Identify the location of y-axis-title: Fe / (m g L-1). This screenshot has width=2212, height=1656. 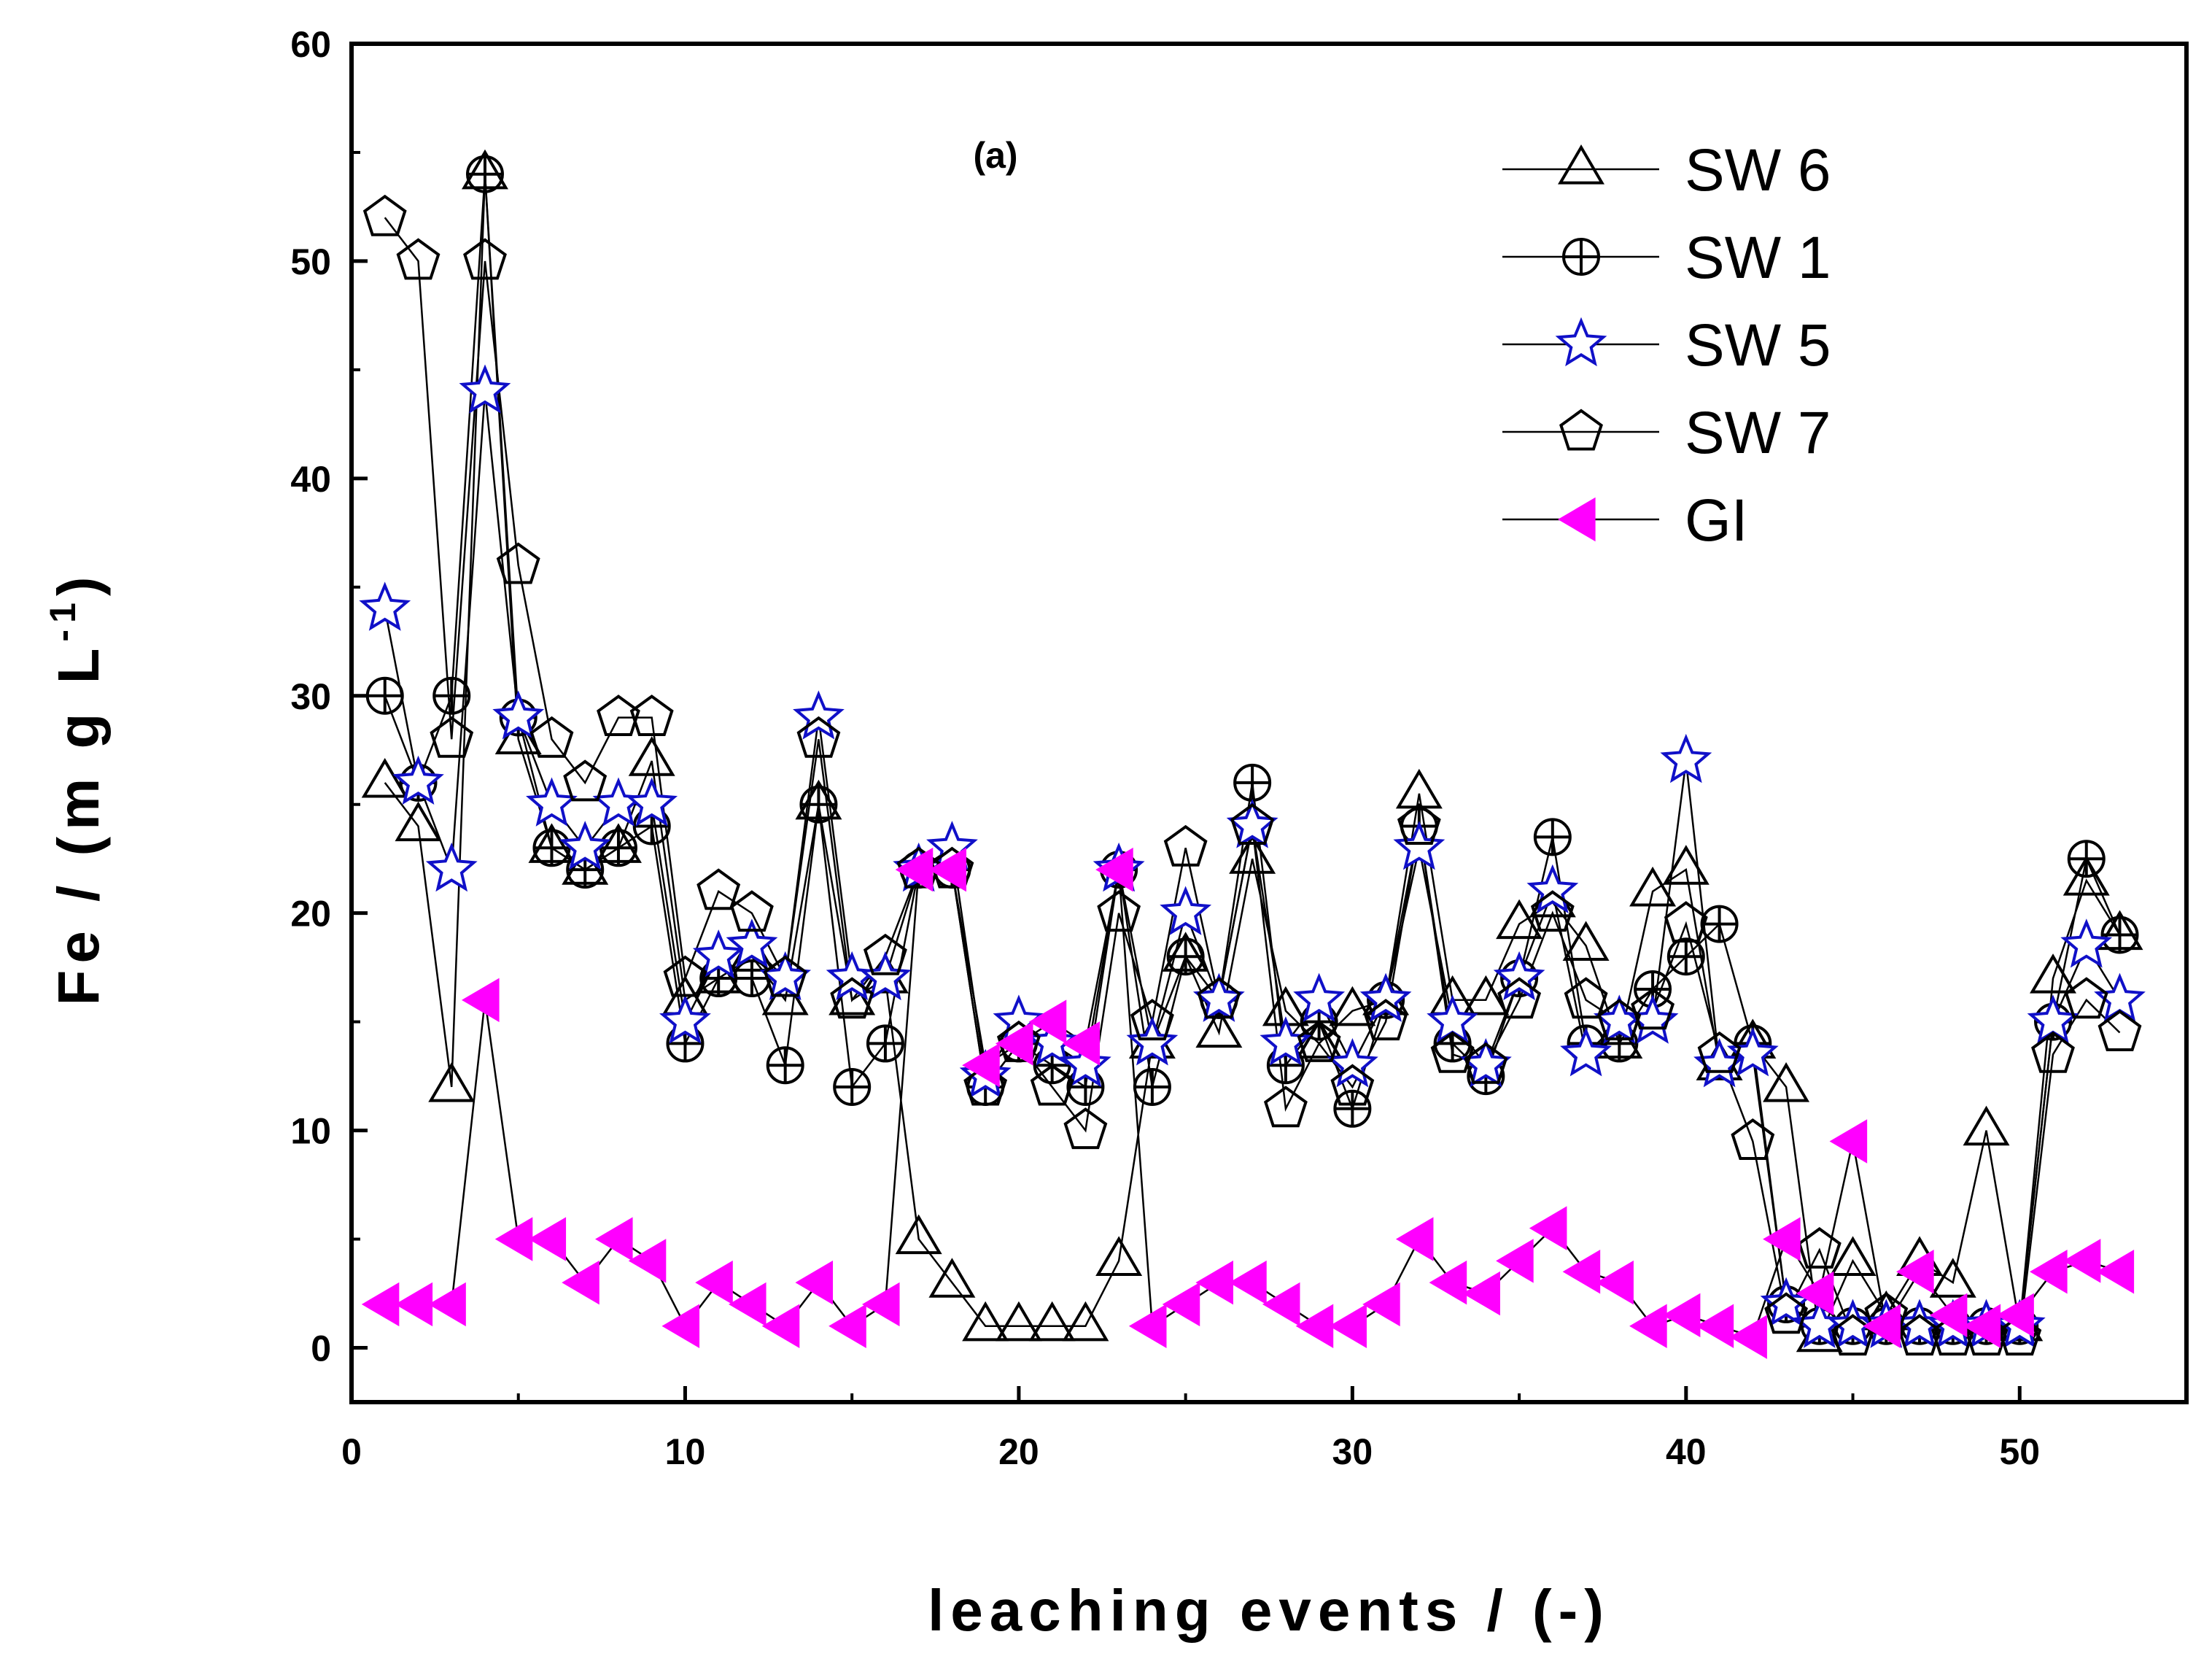
(77, 788).